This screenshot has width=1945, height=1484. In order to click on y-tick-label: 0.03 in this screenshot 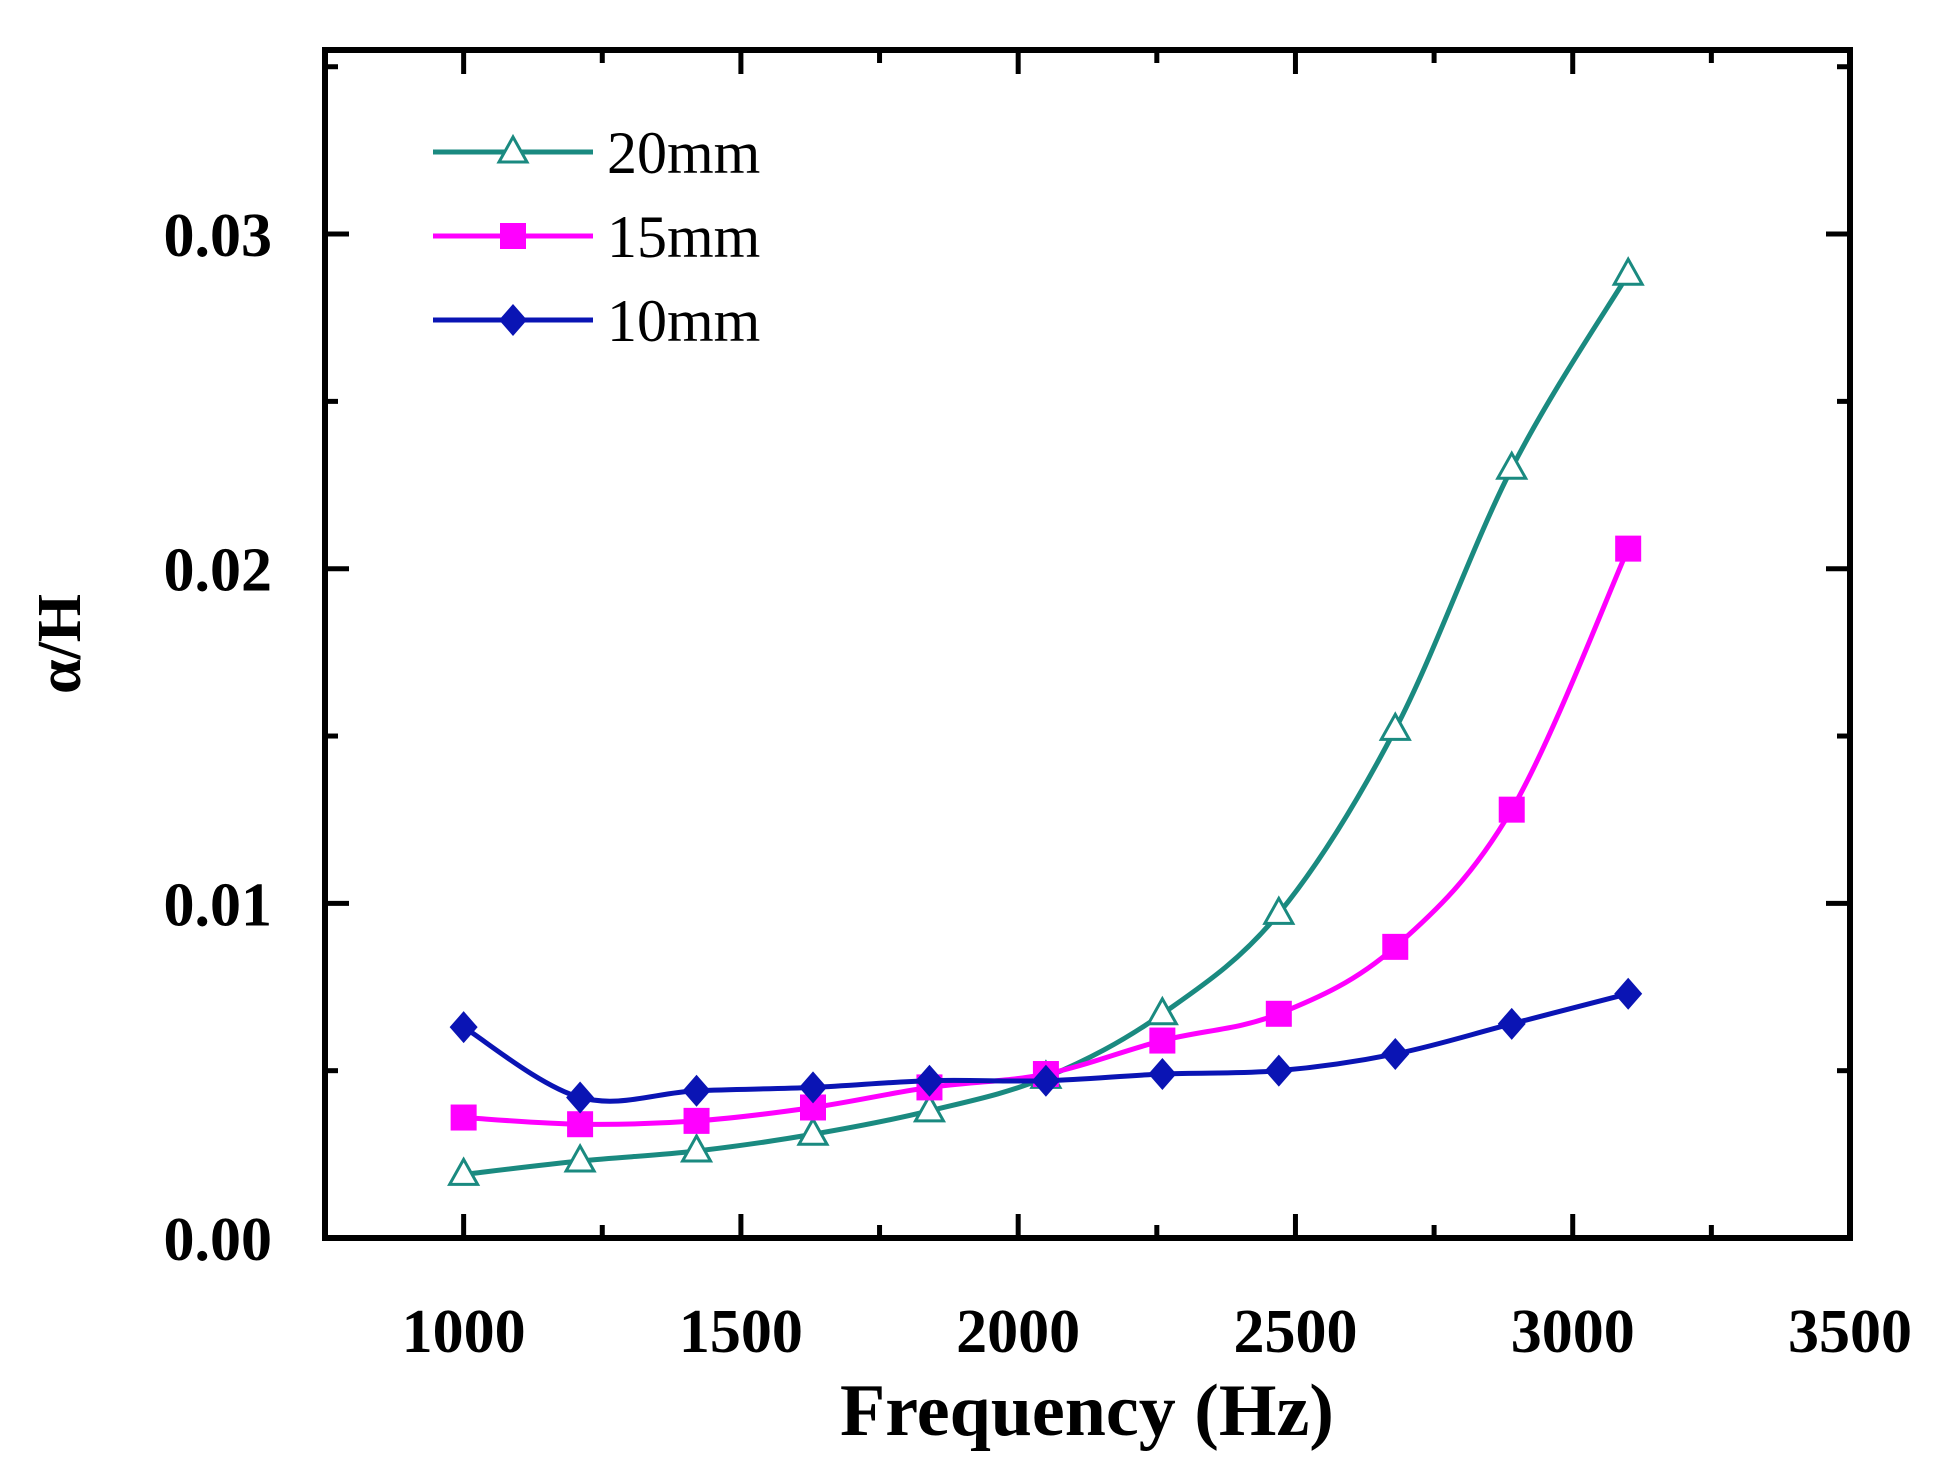, I will do `click(218, 236)`.